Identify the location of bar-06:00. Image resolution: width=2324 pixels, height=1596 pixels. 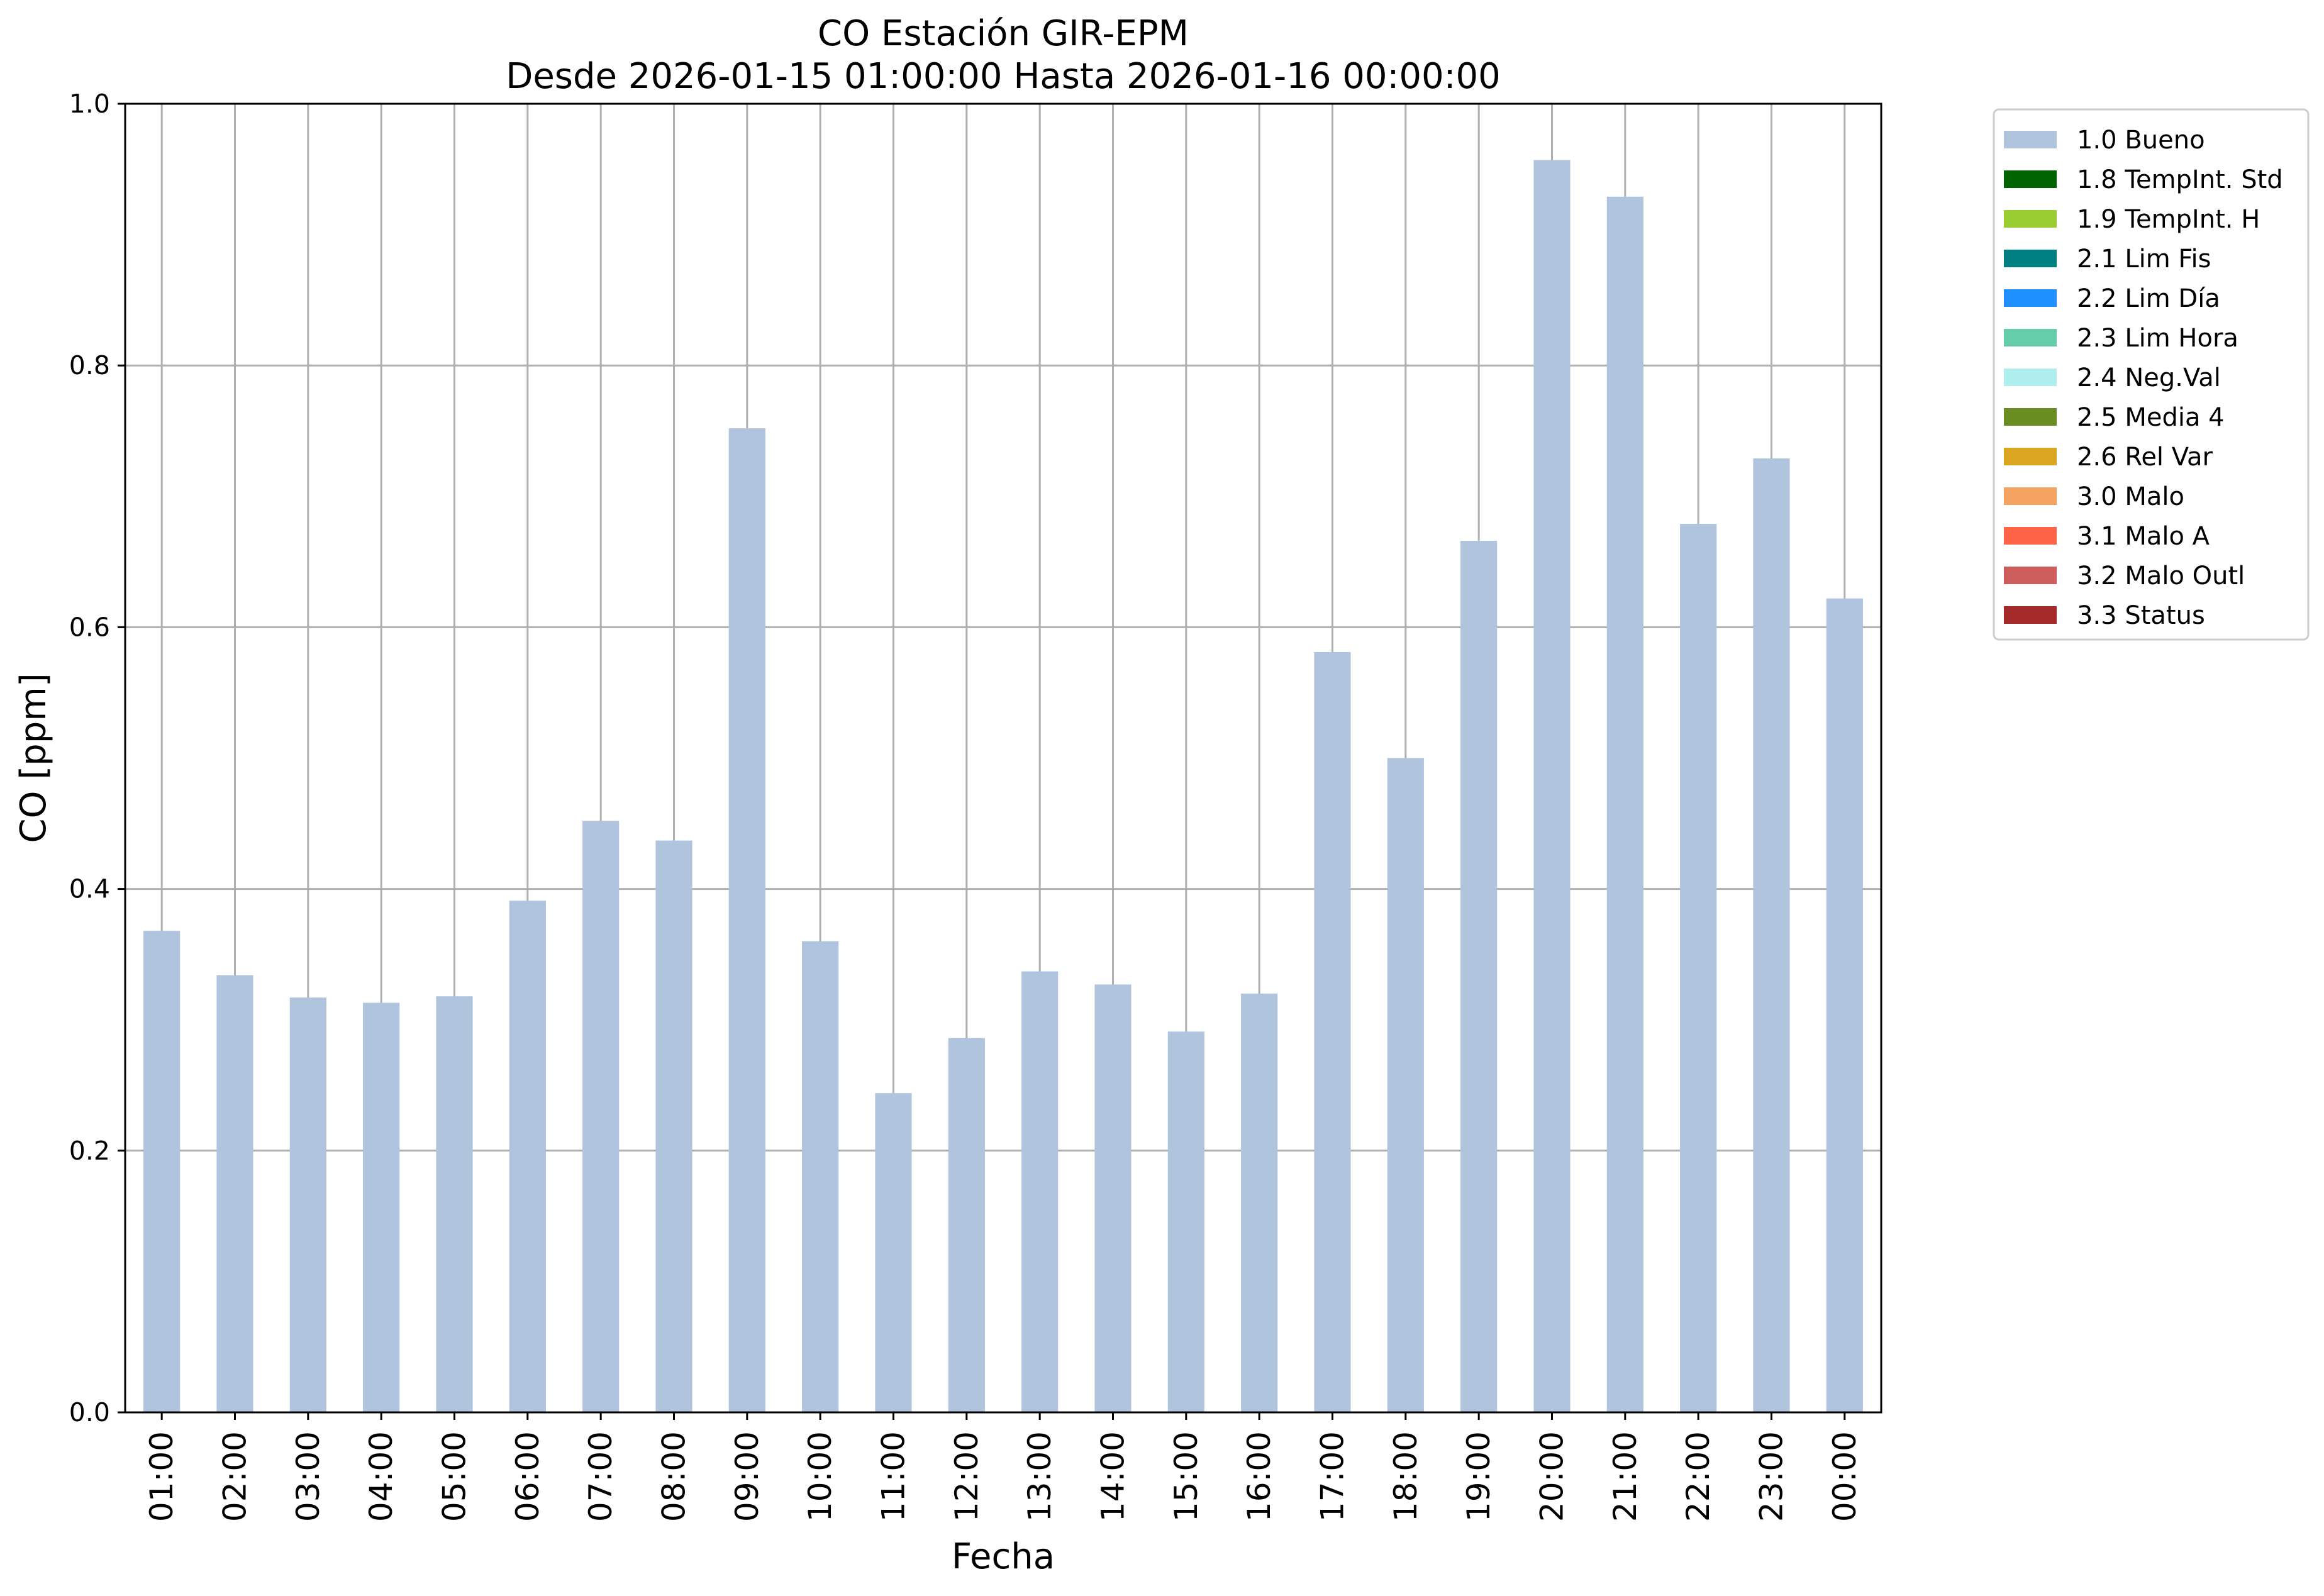
(527, 1156).